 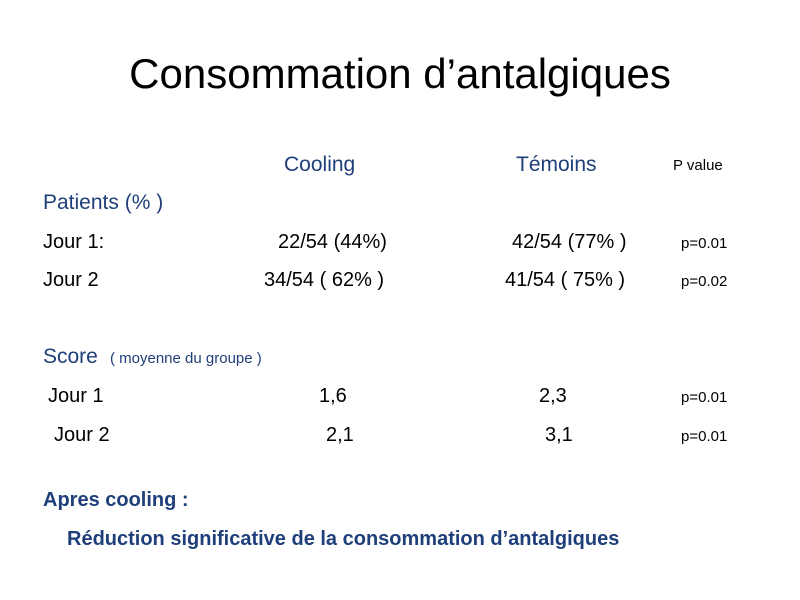 What do you see at coordinates (103, 202) in the screenshot?
I see `section-patients-label: Patients (% )` at bounding box center [103, 202].